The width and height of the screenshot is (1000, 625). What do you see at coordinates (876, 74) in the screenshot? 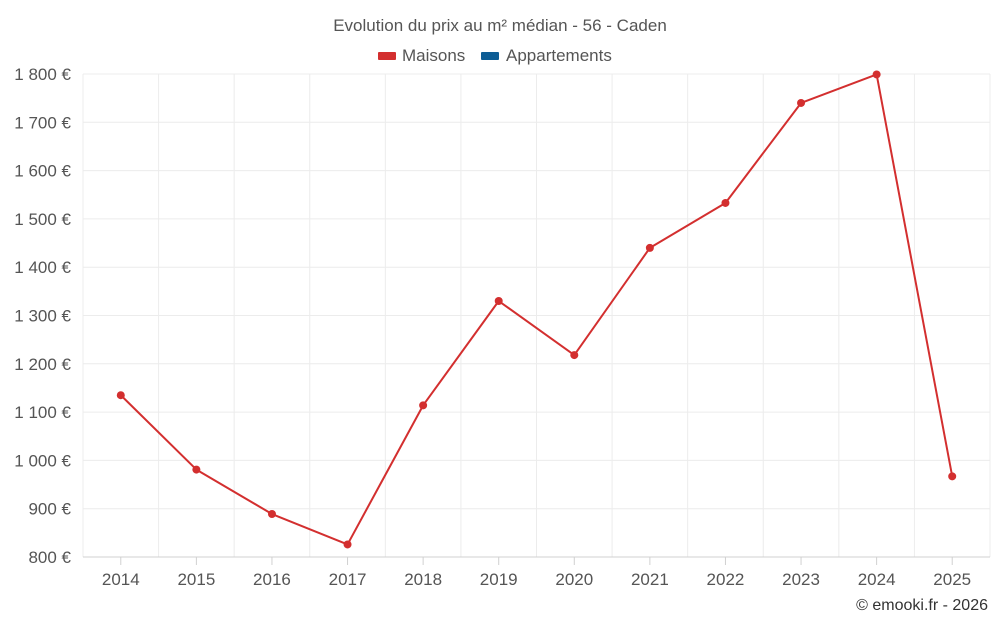
I see `data-point-maisons-2024` at bounding box center [876, 74].